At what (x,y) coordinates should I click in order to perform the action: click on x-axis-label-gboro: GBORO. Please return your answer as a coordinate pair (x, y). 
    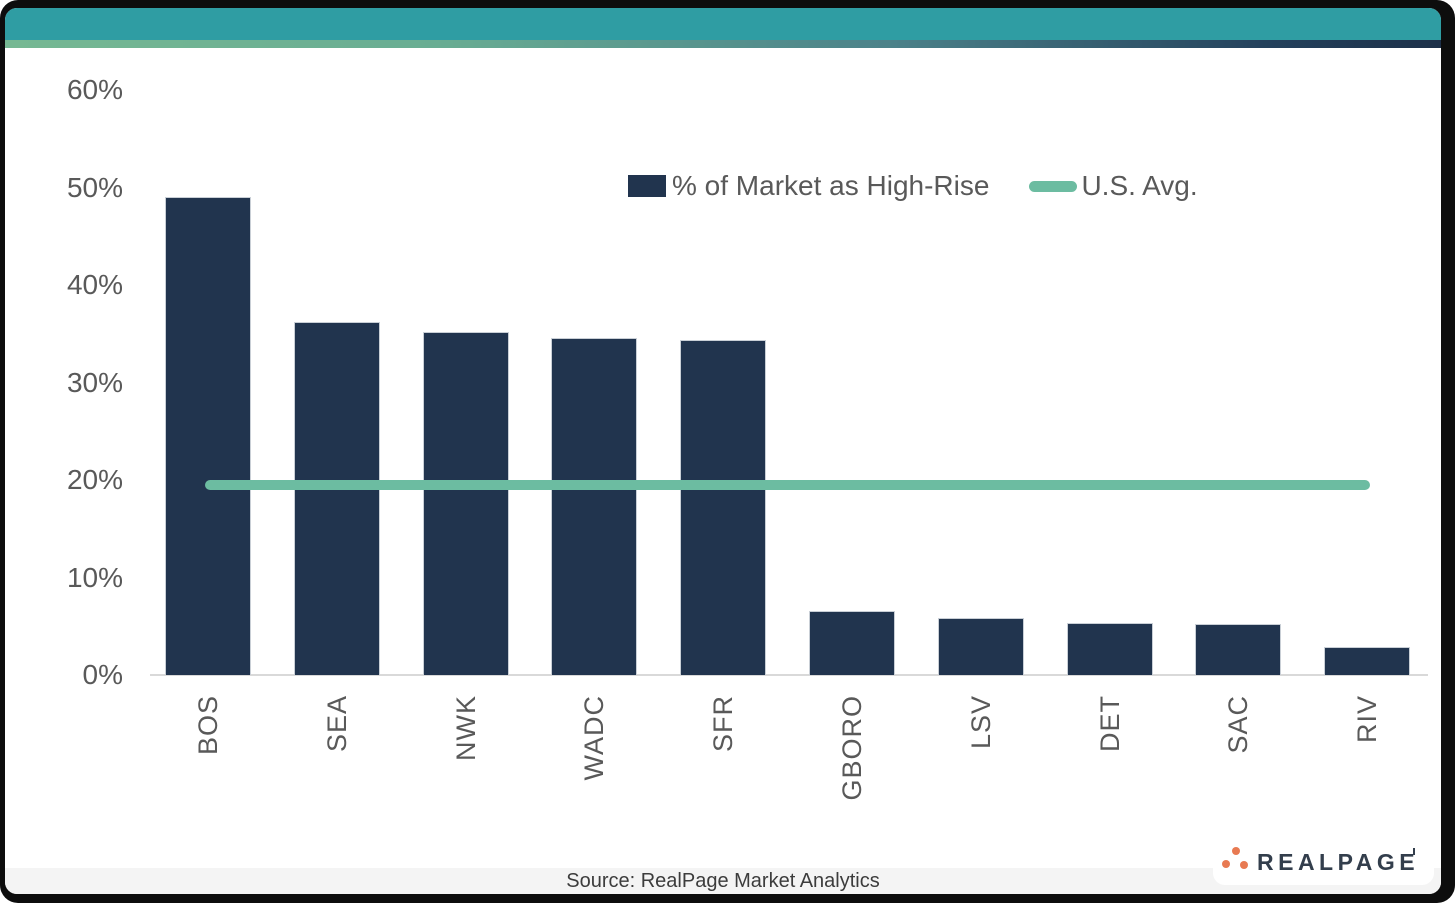
    Looking at the image, I should click on (852, 748).